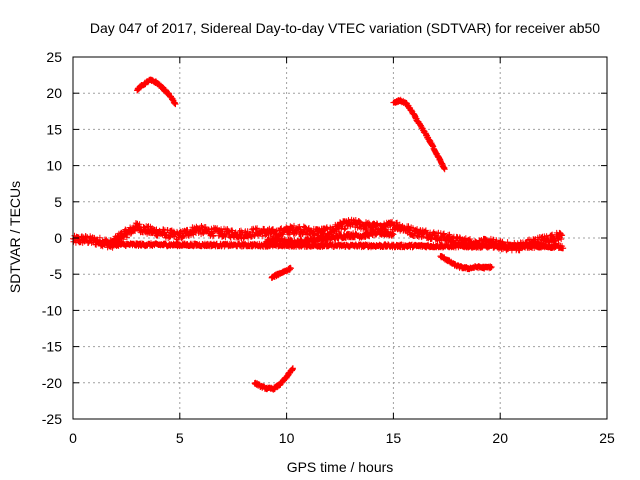  Describe the element at coordinates (52, 310) in the screenshot. I see `y-tick-label: -10` at that location.